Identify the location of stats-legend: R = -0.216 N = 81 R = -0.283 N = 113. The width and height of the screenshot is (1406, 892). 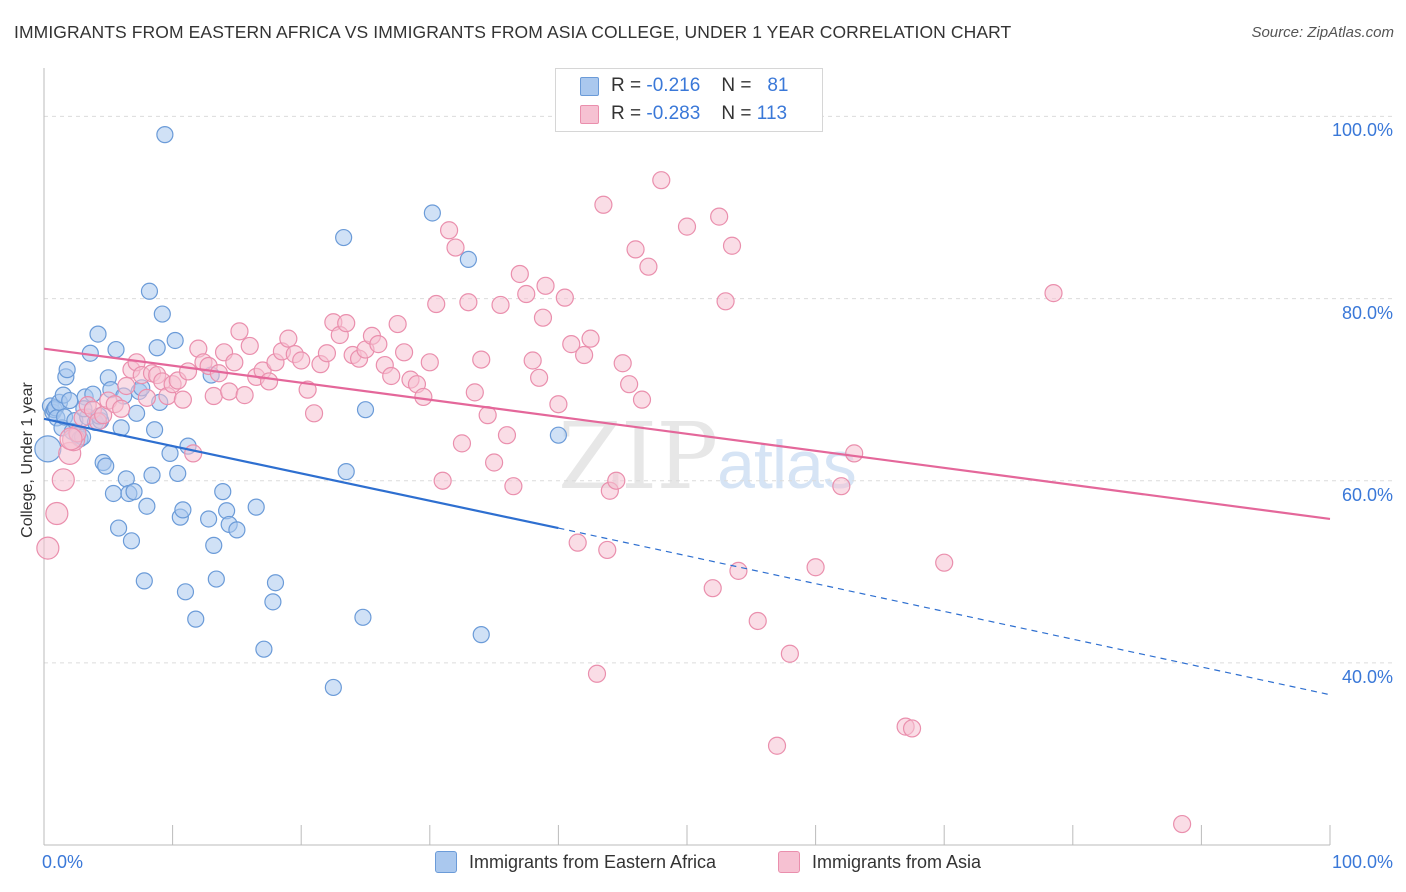
(689, 100).